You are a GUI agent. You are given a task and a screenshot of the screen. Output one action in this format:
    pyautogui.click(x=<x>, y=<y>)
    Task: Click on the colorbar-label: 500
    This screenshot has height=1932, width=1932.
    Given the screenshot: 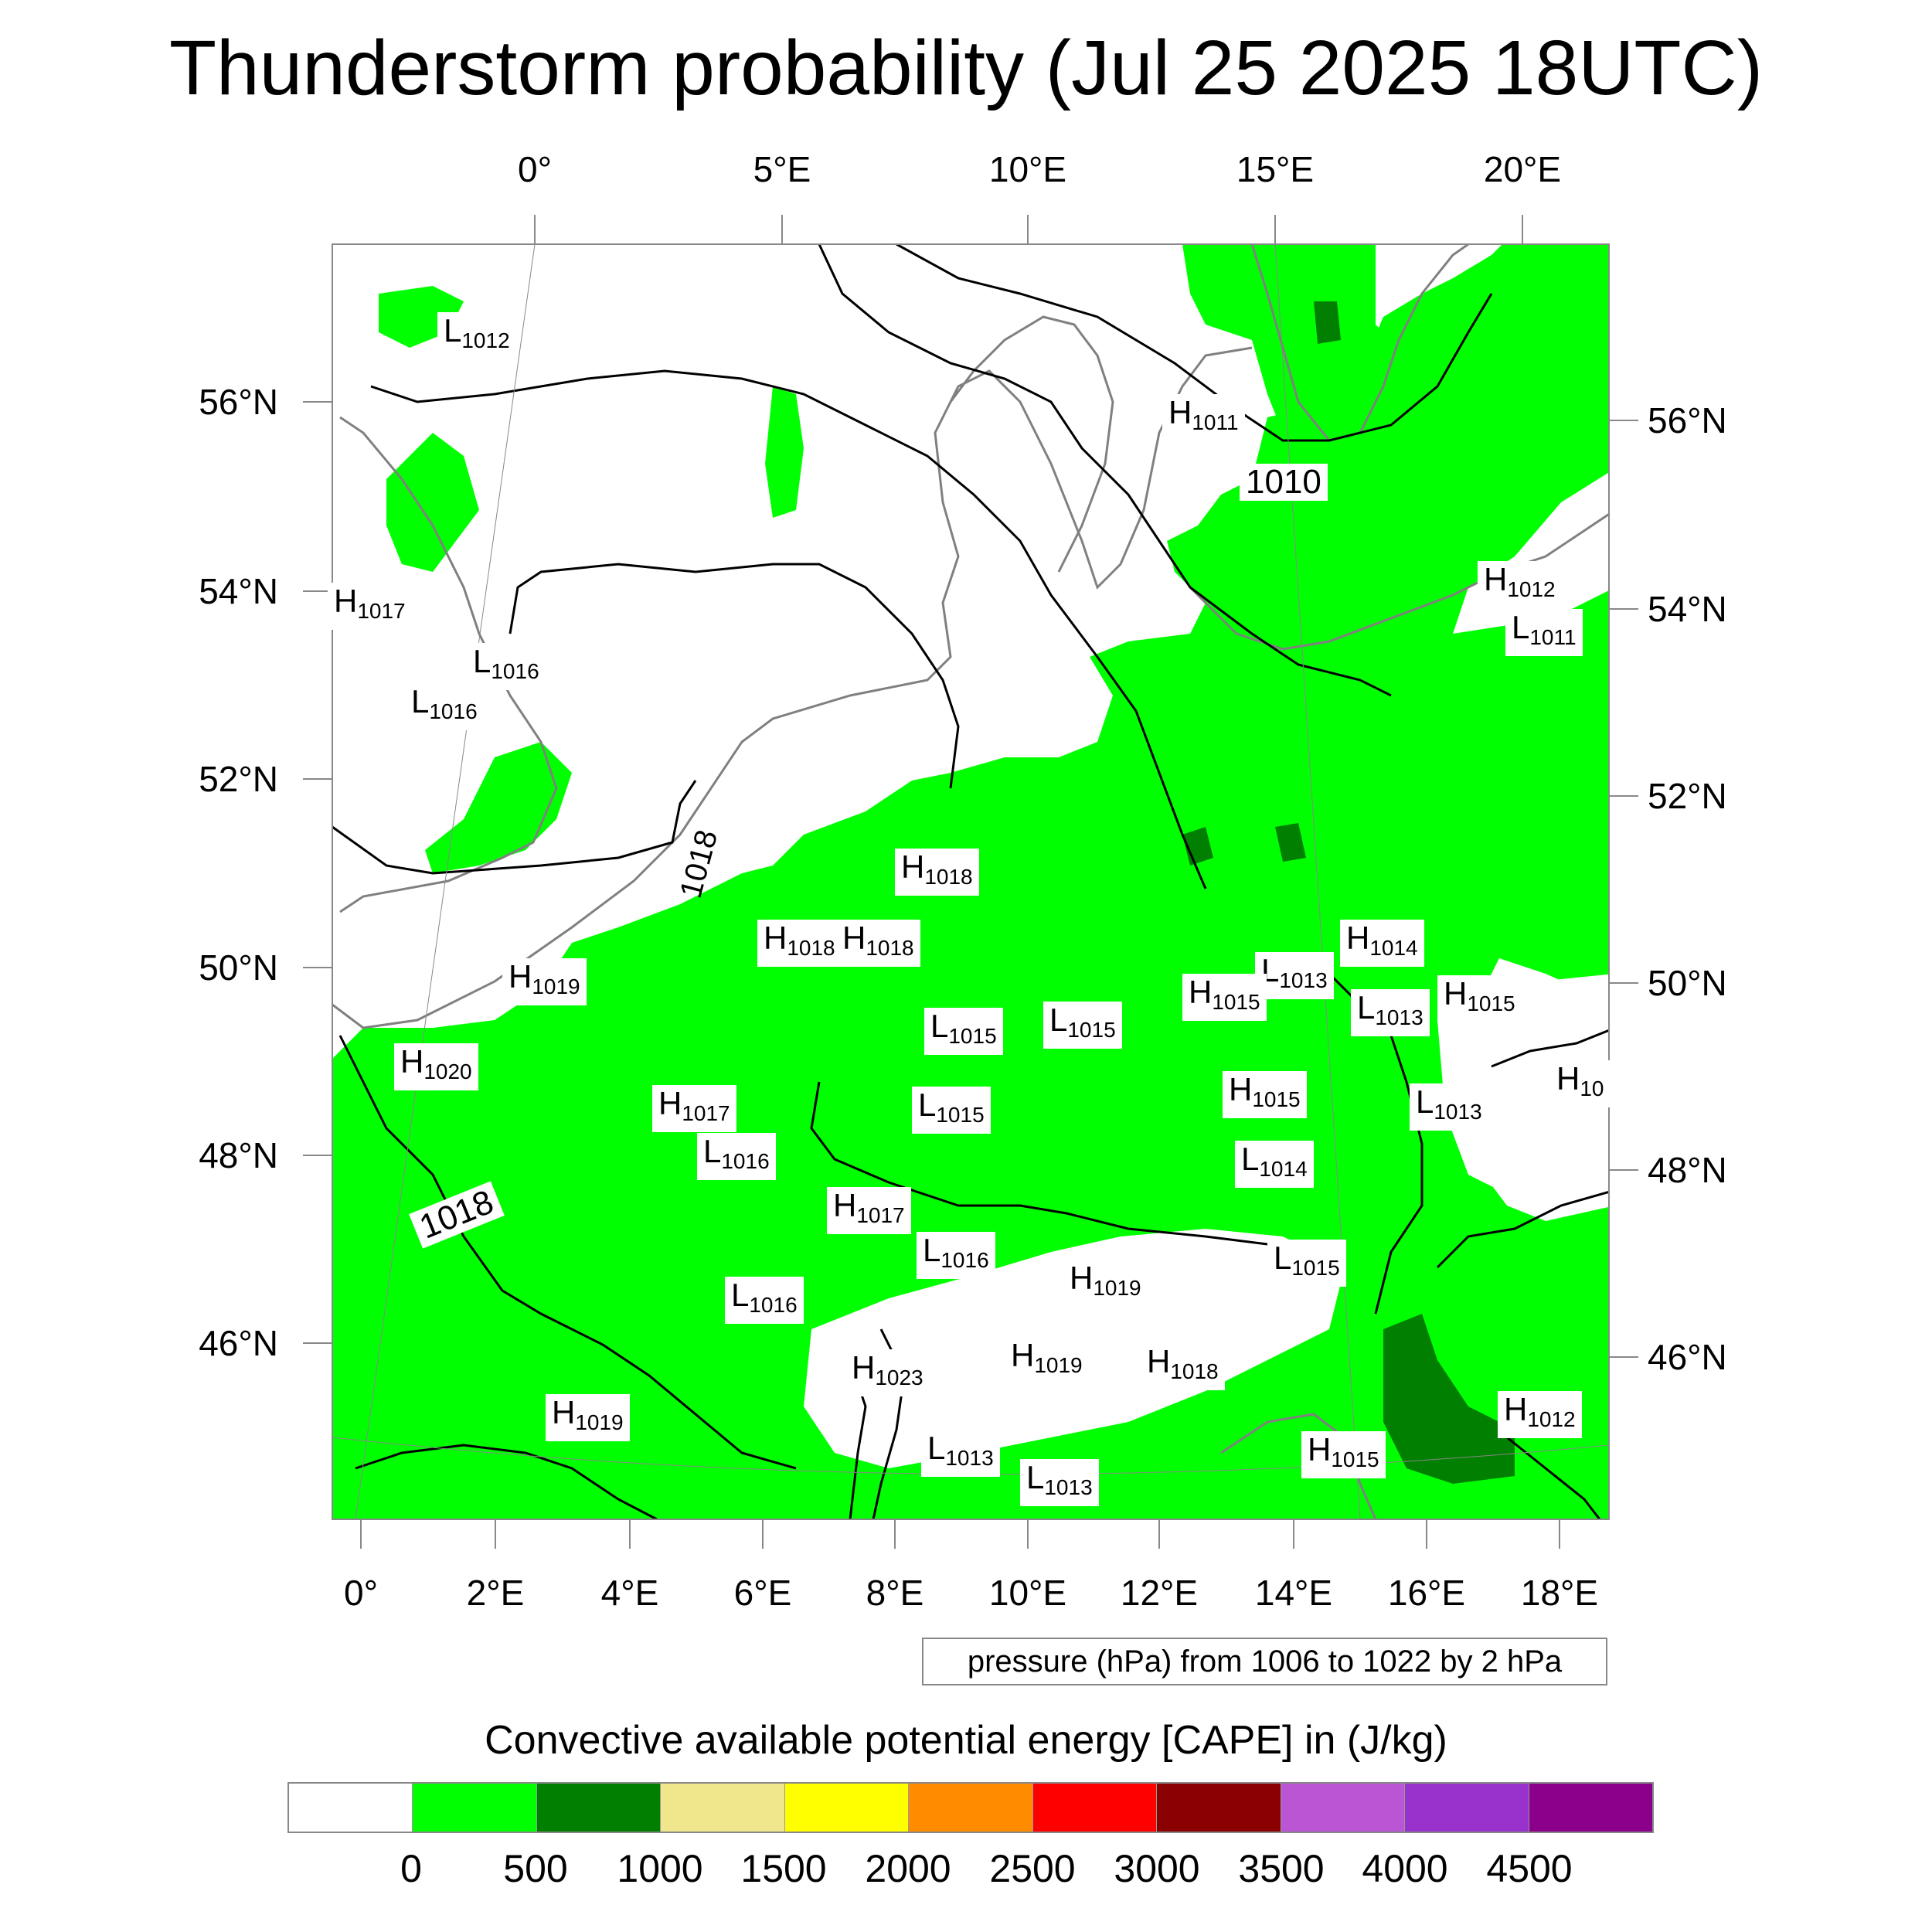 What is the action you would take?
    pyautogui.click(x=535, y=1869)
    